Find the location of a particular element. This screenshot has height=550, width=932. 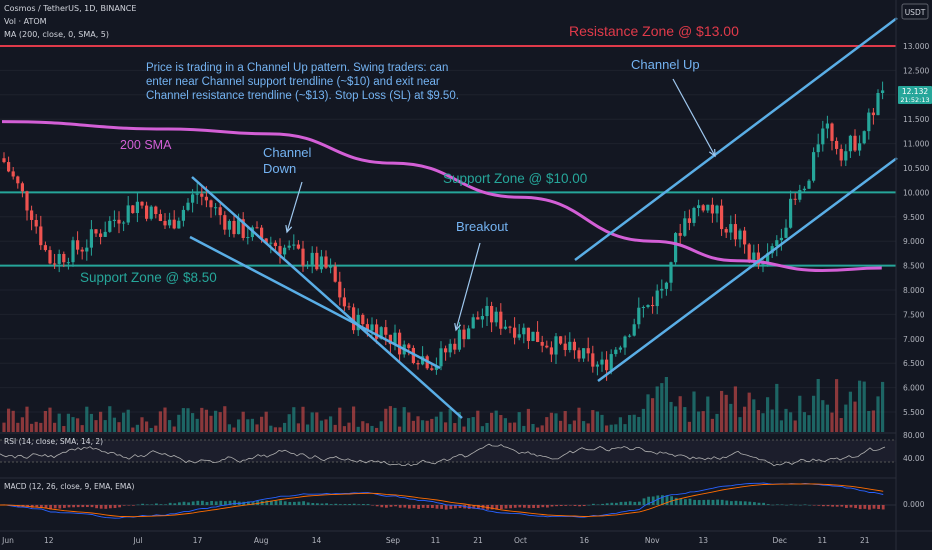

currency-button-label: USDT is located at coordinates (915, 12).